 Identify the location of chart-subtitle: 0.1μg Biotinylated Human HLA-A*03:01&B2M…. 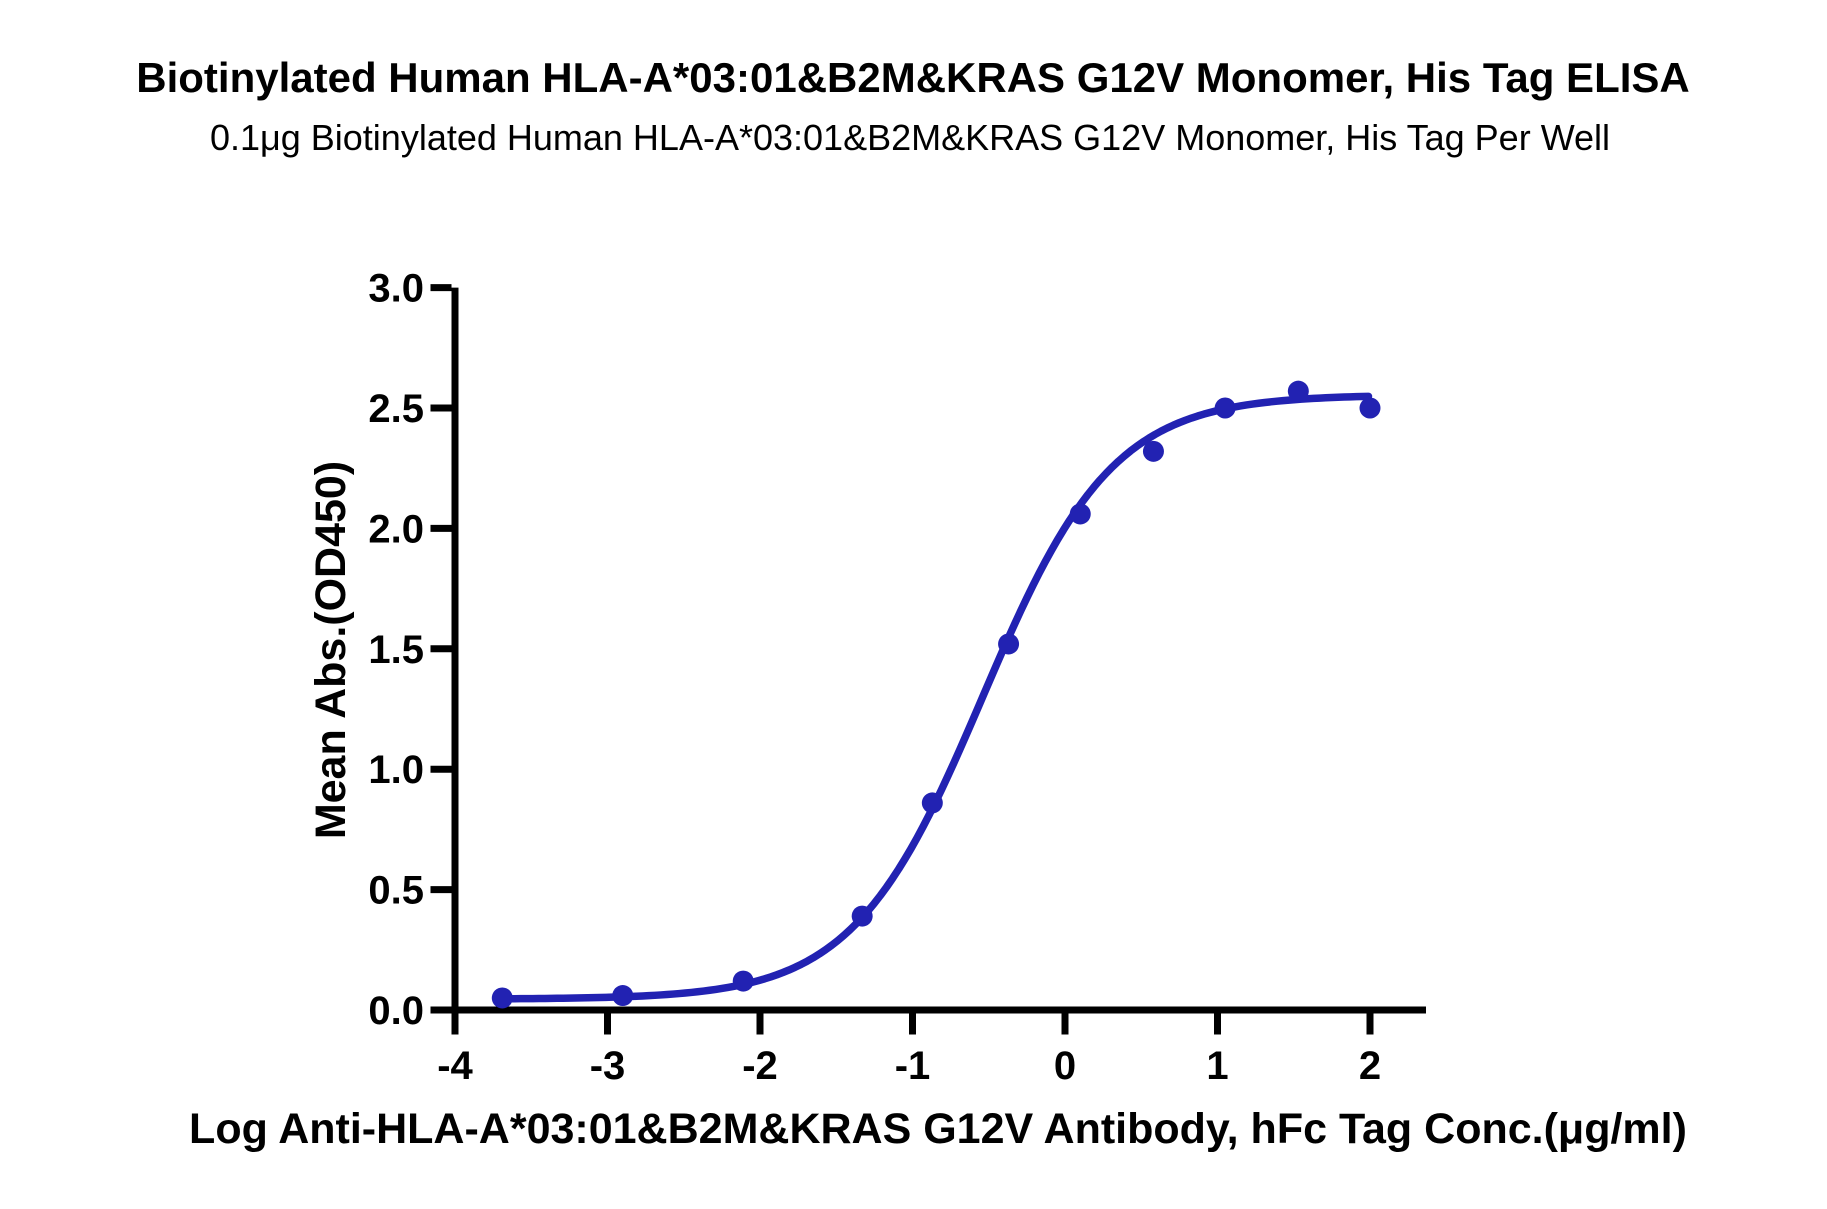
(910, 137).